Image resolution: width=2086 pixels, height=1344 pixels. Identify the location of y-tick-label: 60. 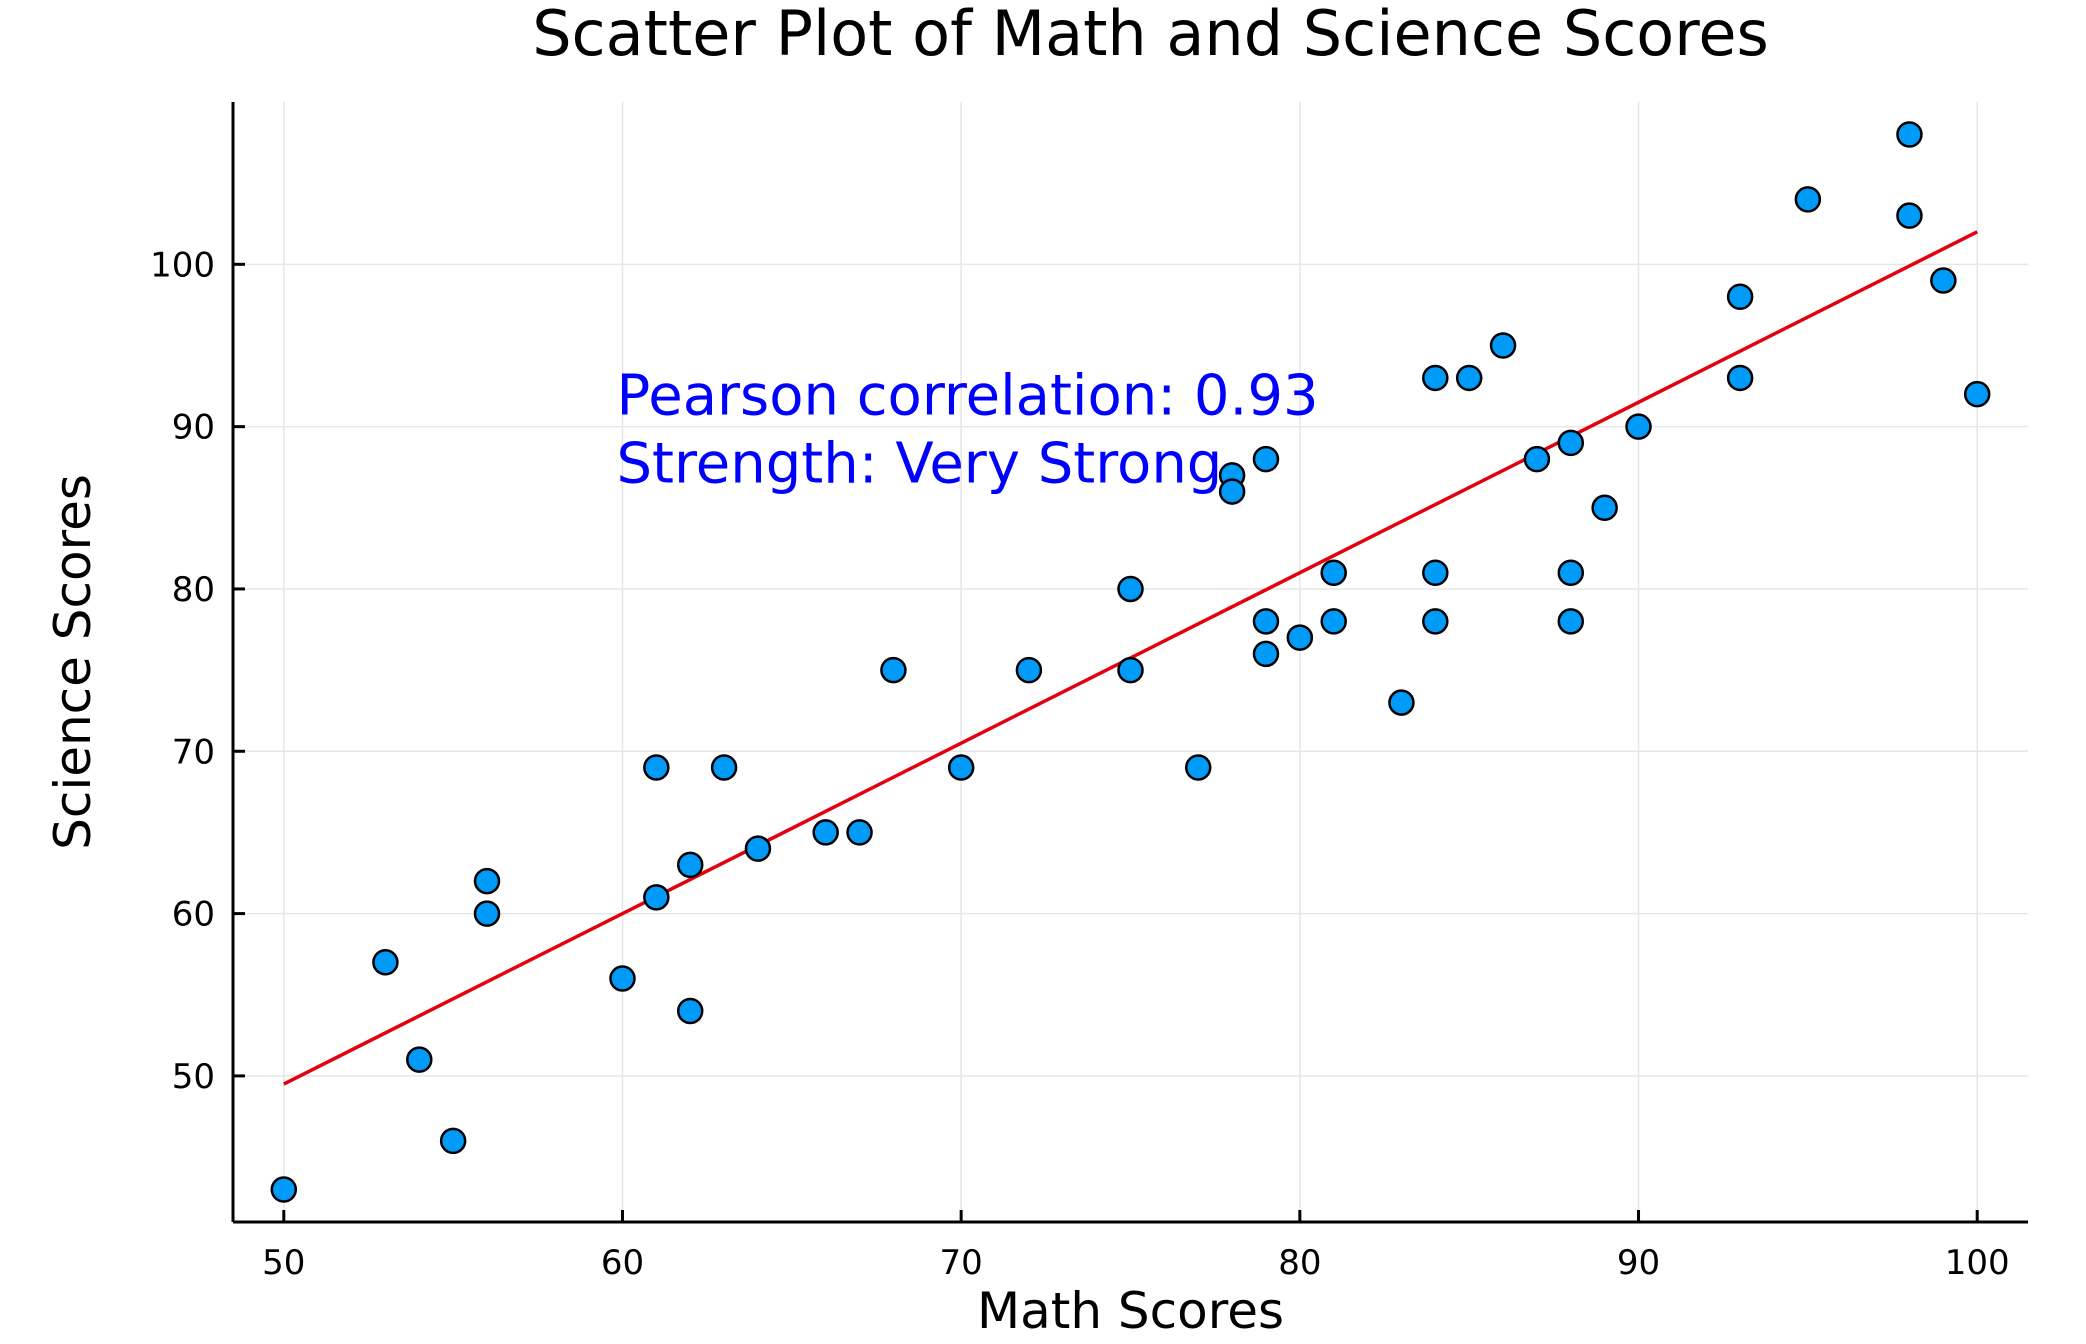
(193, 915).